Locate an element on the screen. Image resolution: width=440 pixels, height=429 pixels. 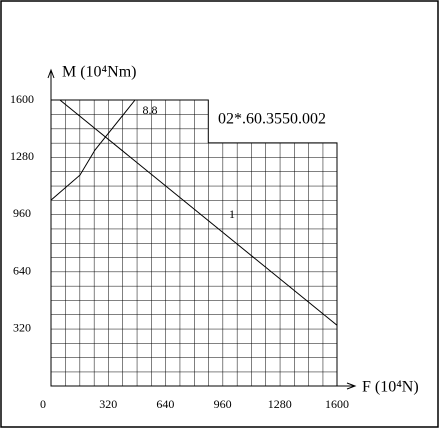
x-tick-label: 1600 is located at coordinates (337, 404).